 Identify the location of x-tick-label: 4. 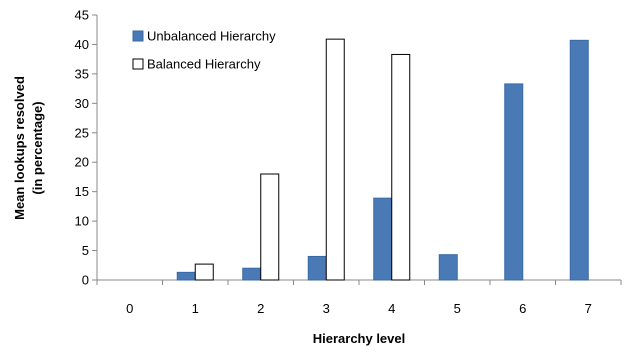
(391, 308).